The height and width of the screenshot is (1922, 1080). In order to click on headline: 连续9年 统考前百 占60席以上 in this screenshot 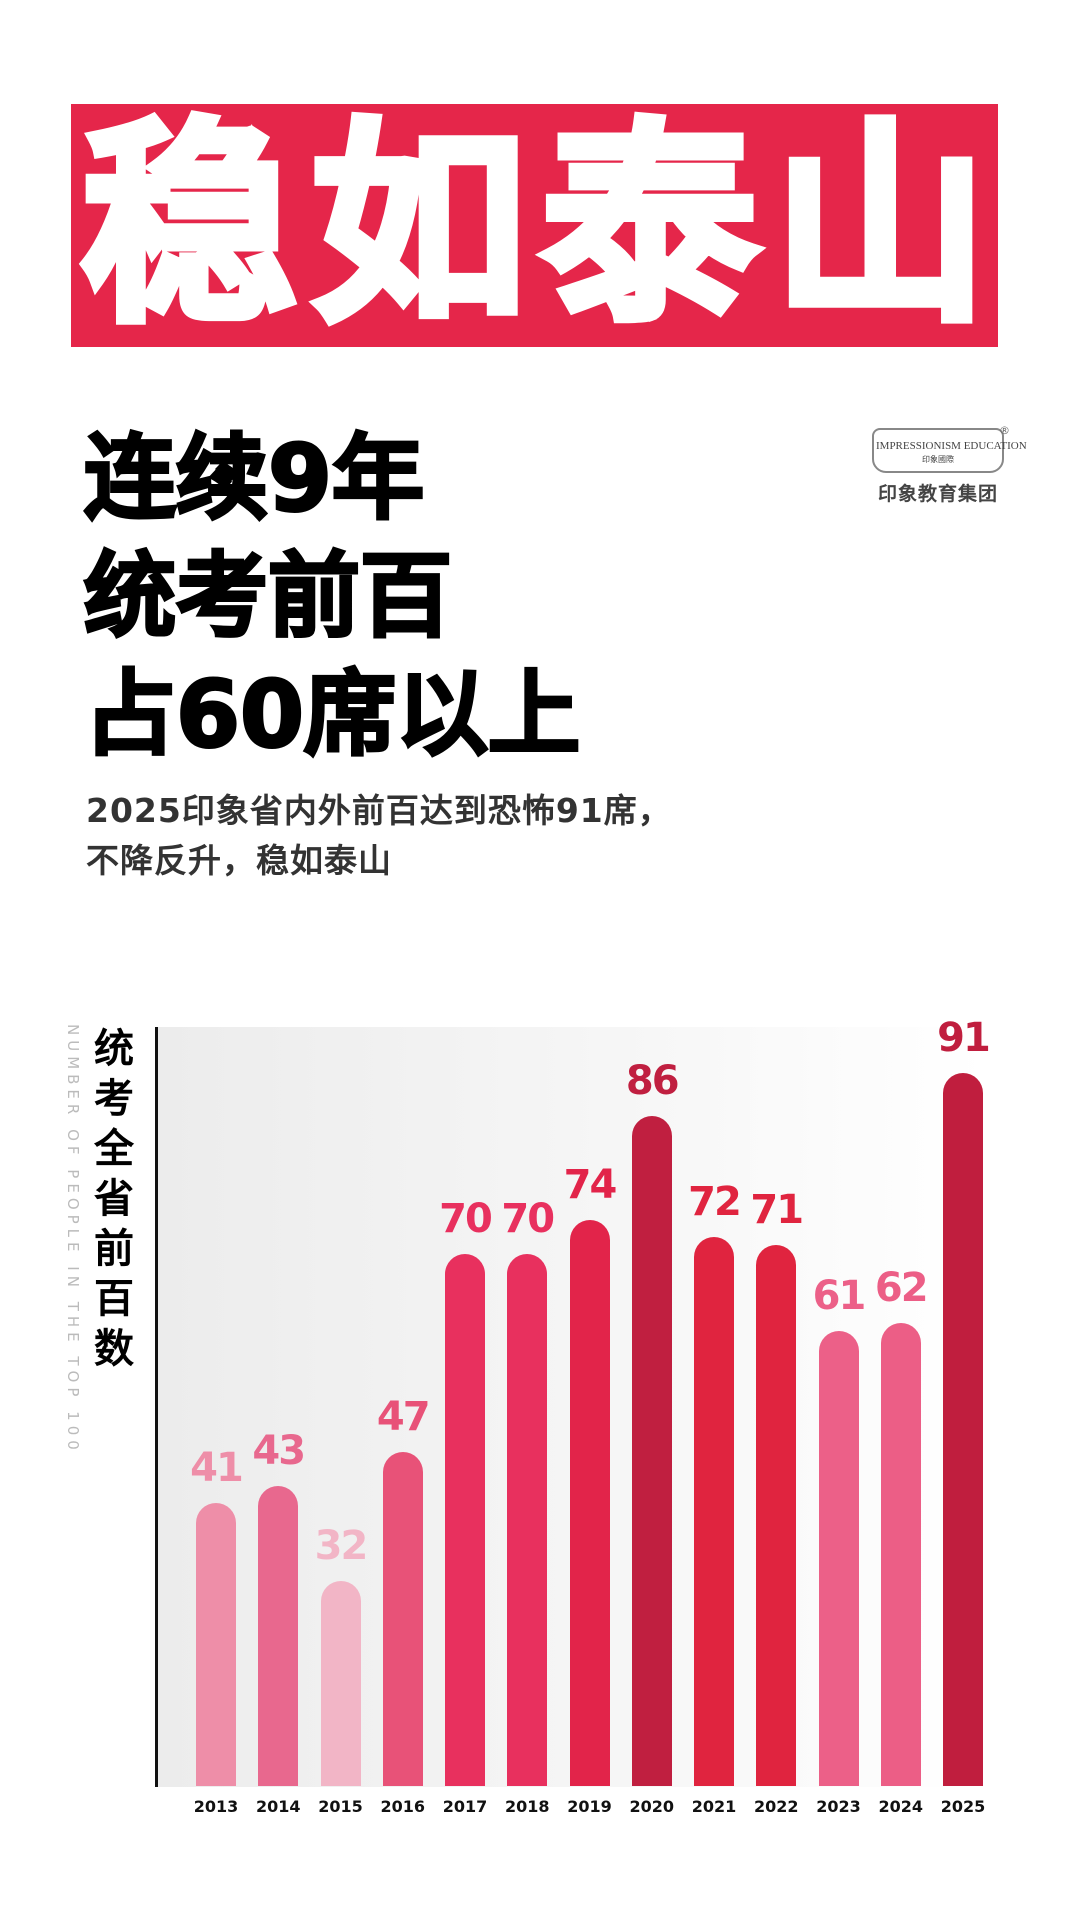, I will do `click(331, 597)`.